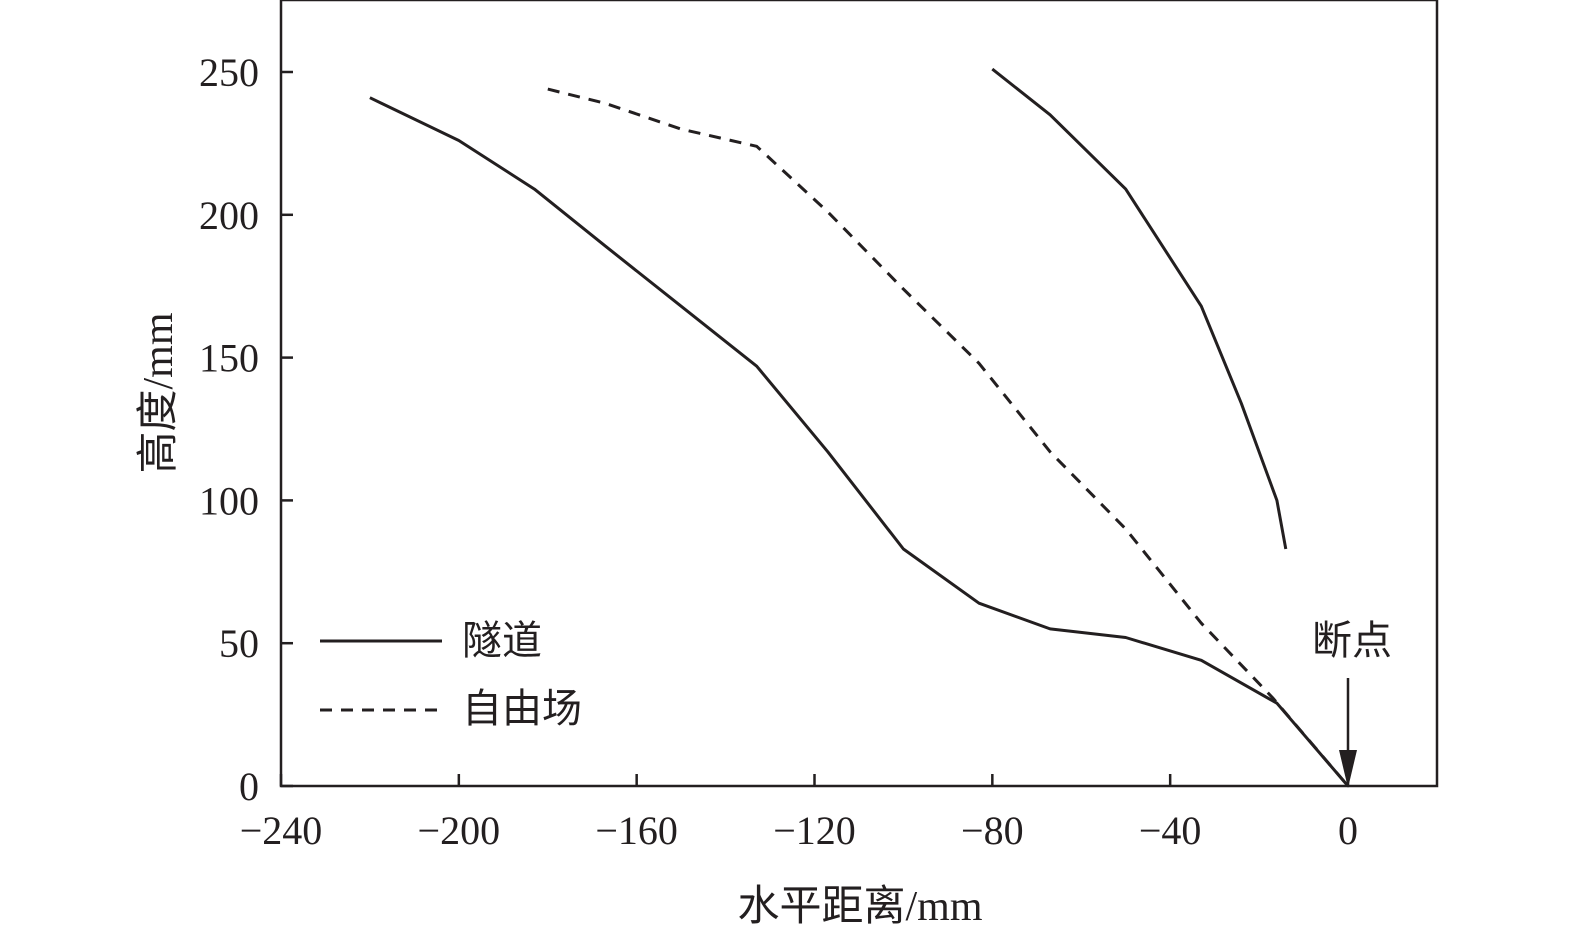  Describe the element at coordinates (859, 906) in the screenshot. I see `x-axis-title: 水平距离/mm` at that location.